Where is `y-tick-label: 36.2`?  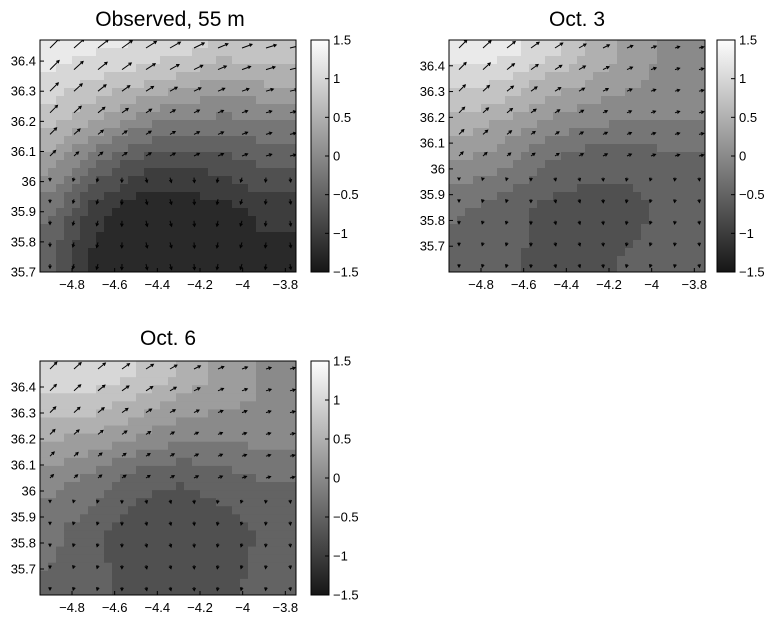 y-tick-label: 36.2 is located at coordinates (432, 117).